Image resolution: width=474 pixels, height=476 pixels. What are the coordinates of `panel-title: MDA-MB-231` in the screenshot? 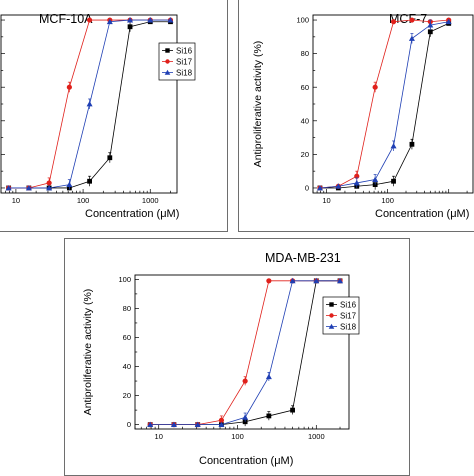 It's located at (303, 258).